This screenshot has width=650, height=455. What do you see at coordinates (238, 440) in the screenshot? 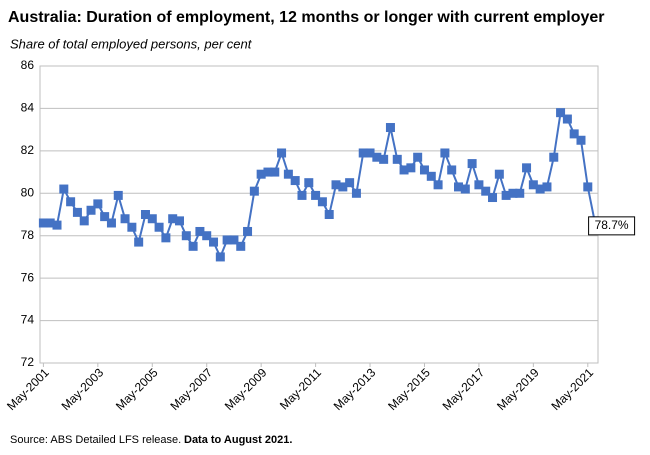
I see `note: Data to August 2021.` at bounding box center [238, 440].